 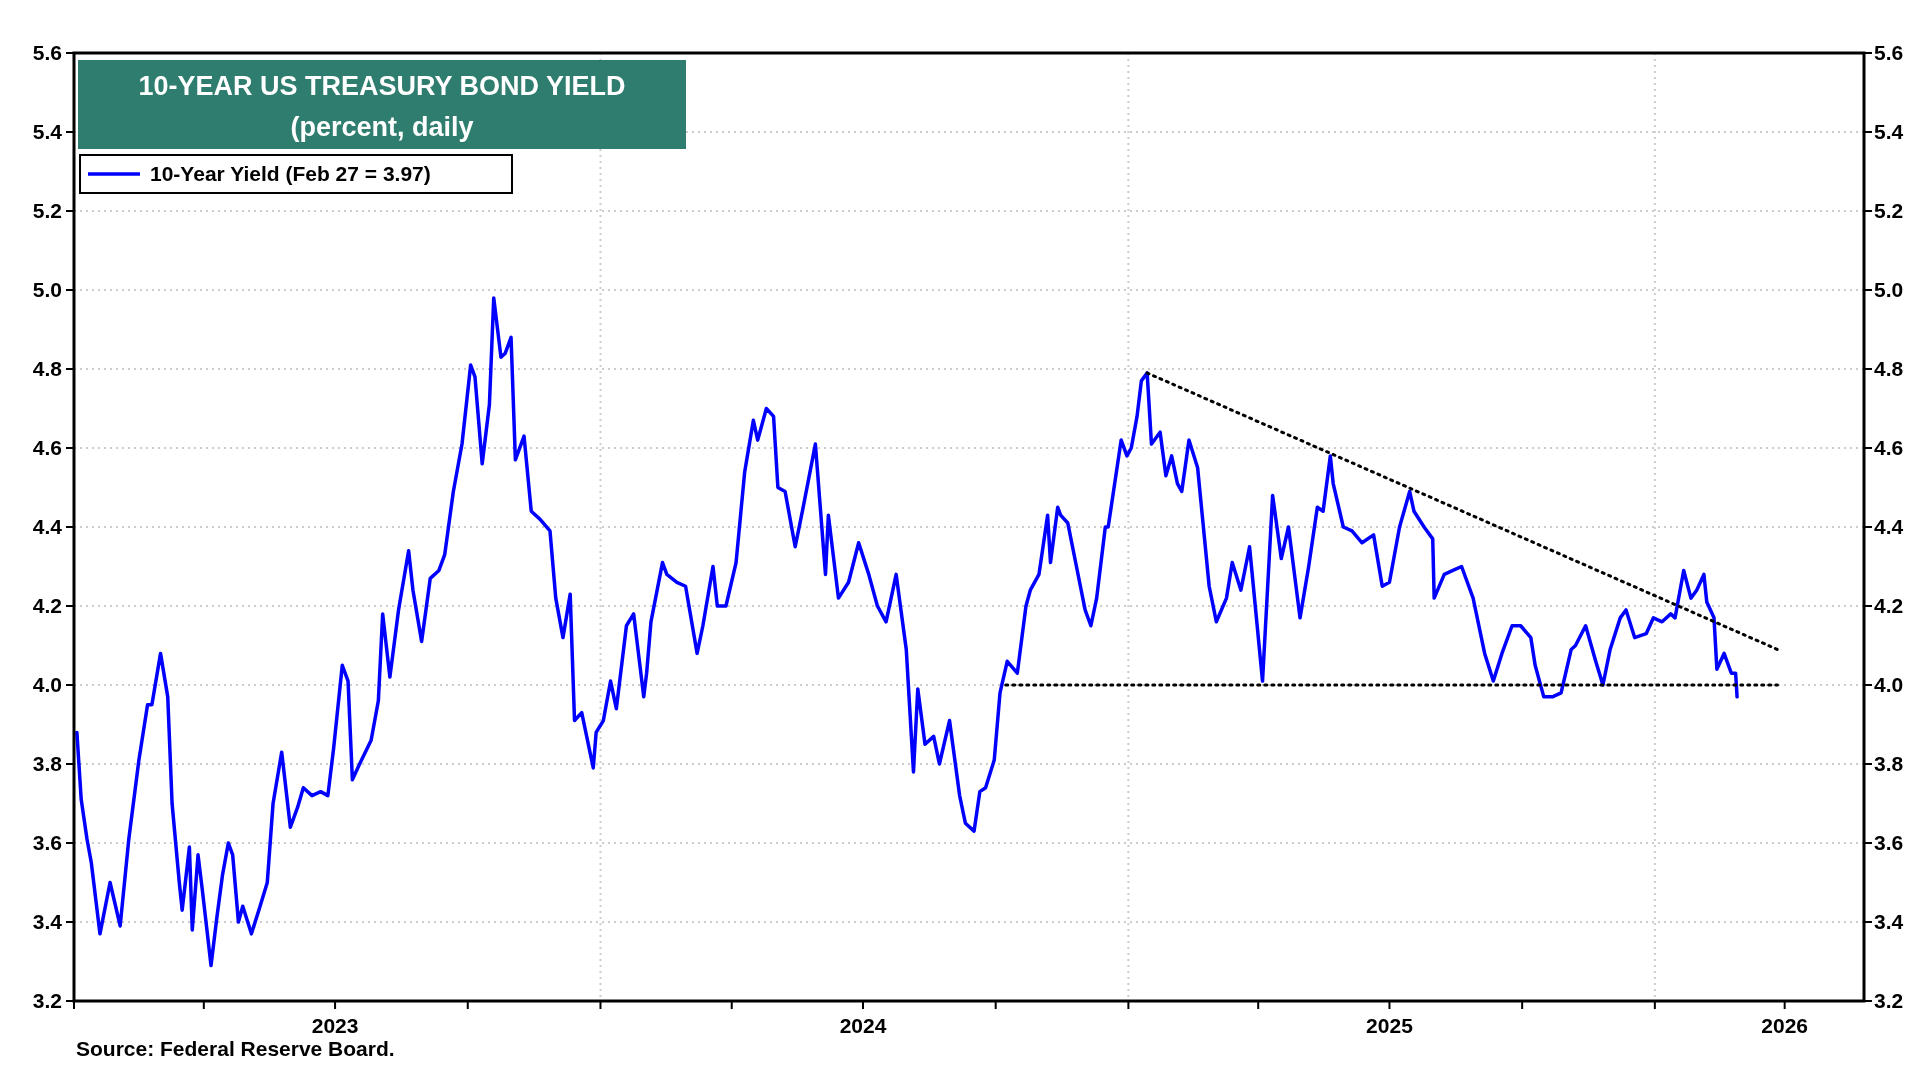 I want to click on y2-tick-label: 4.6, so click(x=1889, y=447).